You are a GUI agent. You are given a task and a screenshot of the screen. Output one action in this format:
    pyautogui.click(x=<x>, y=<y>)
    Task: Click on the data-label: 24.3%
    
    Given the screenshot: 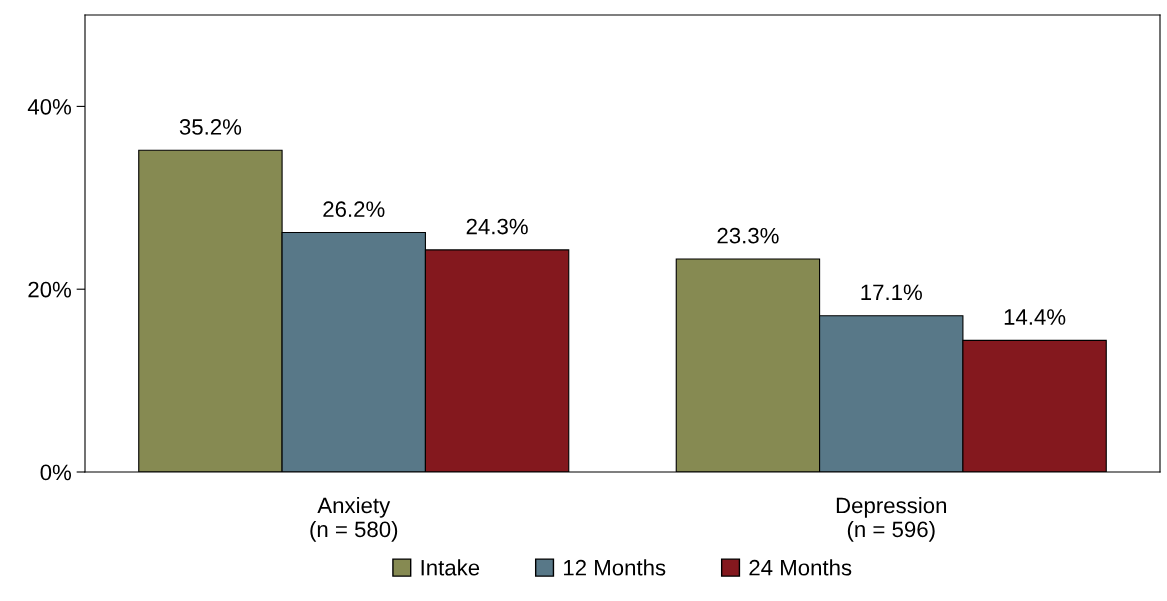 What is the action you would take?
    pyautogui.click(x=497, y=226)
    